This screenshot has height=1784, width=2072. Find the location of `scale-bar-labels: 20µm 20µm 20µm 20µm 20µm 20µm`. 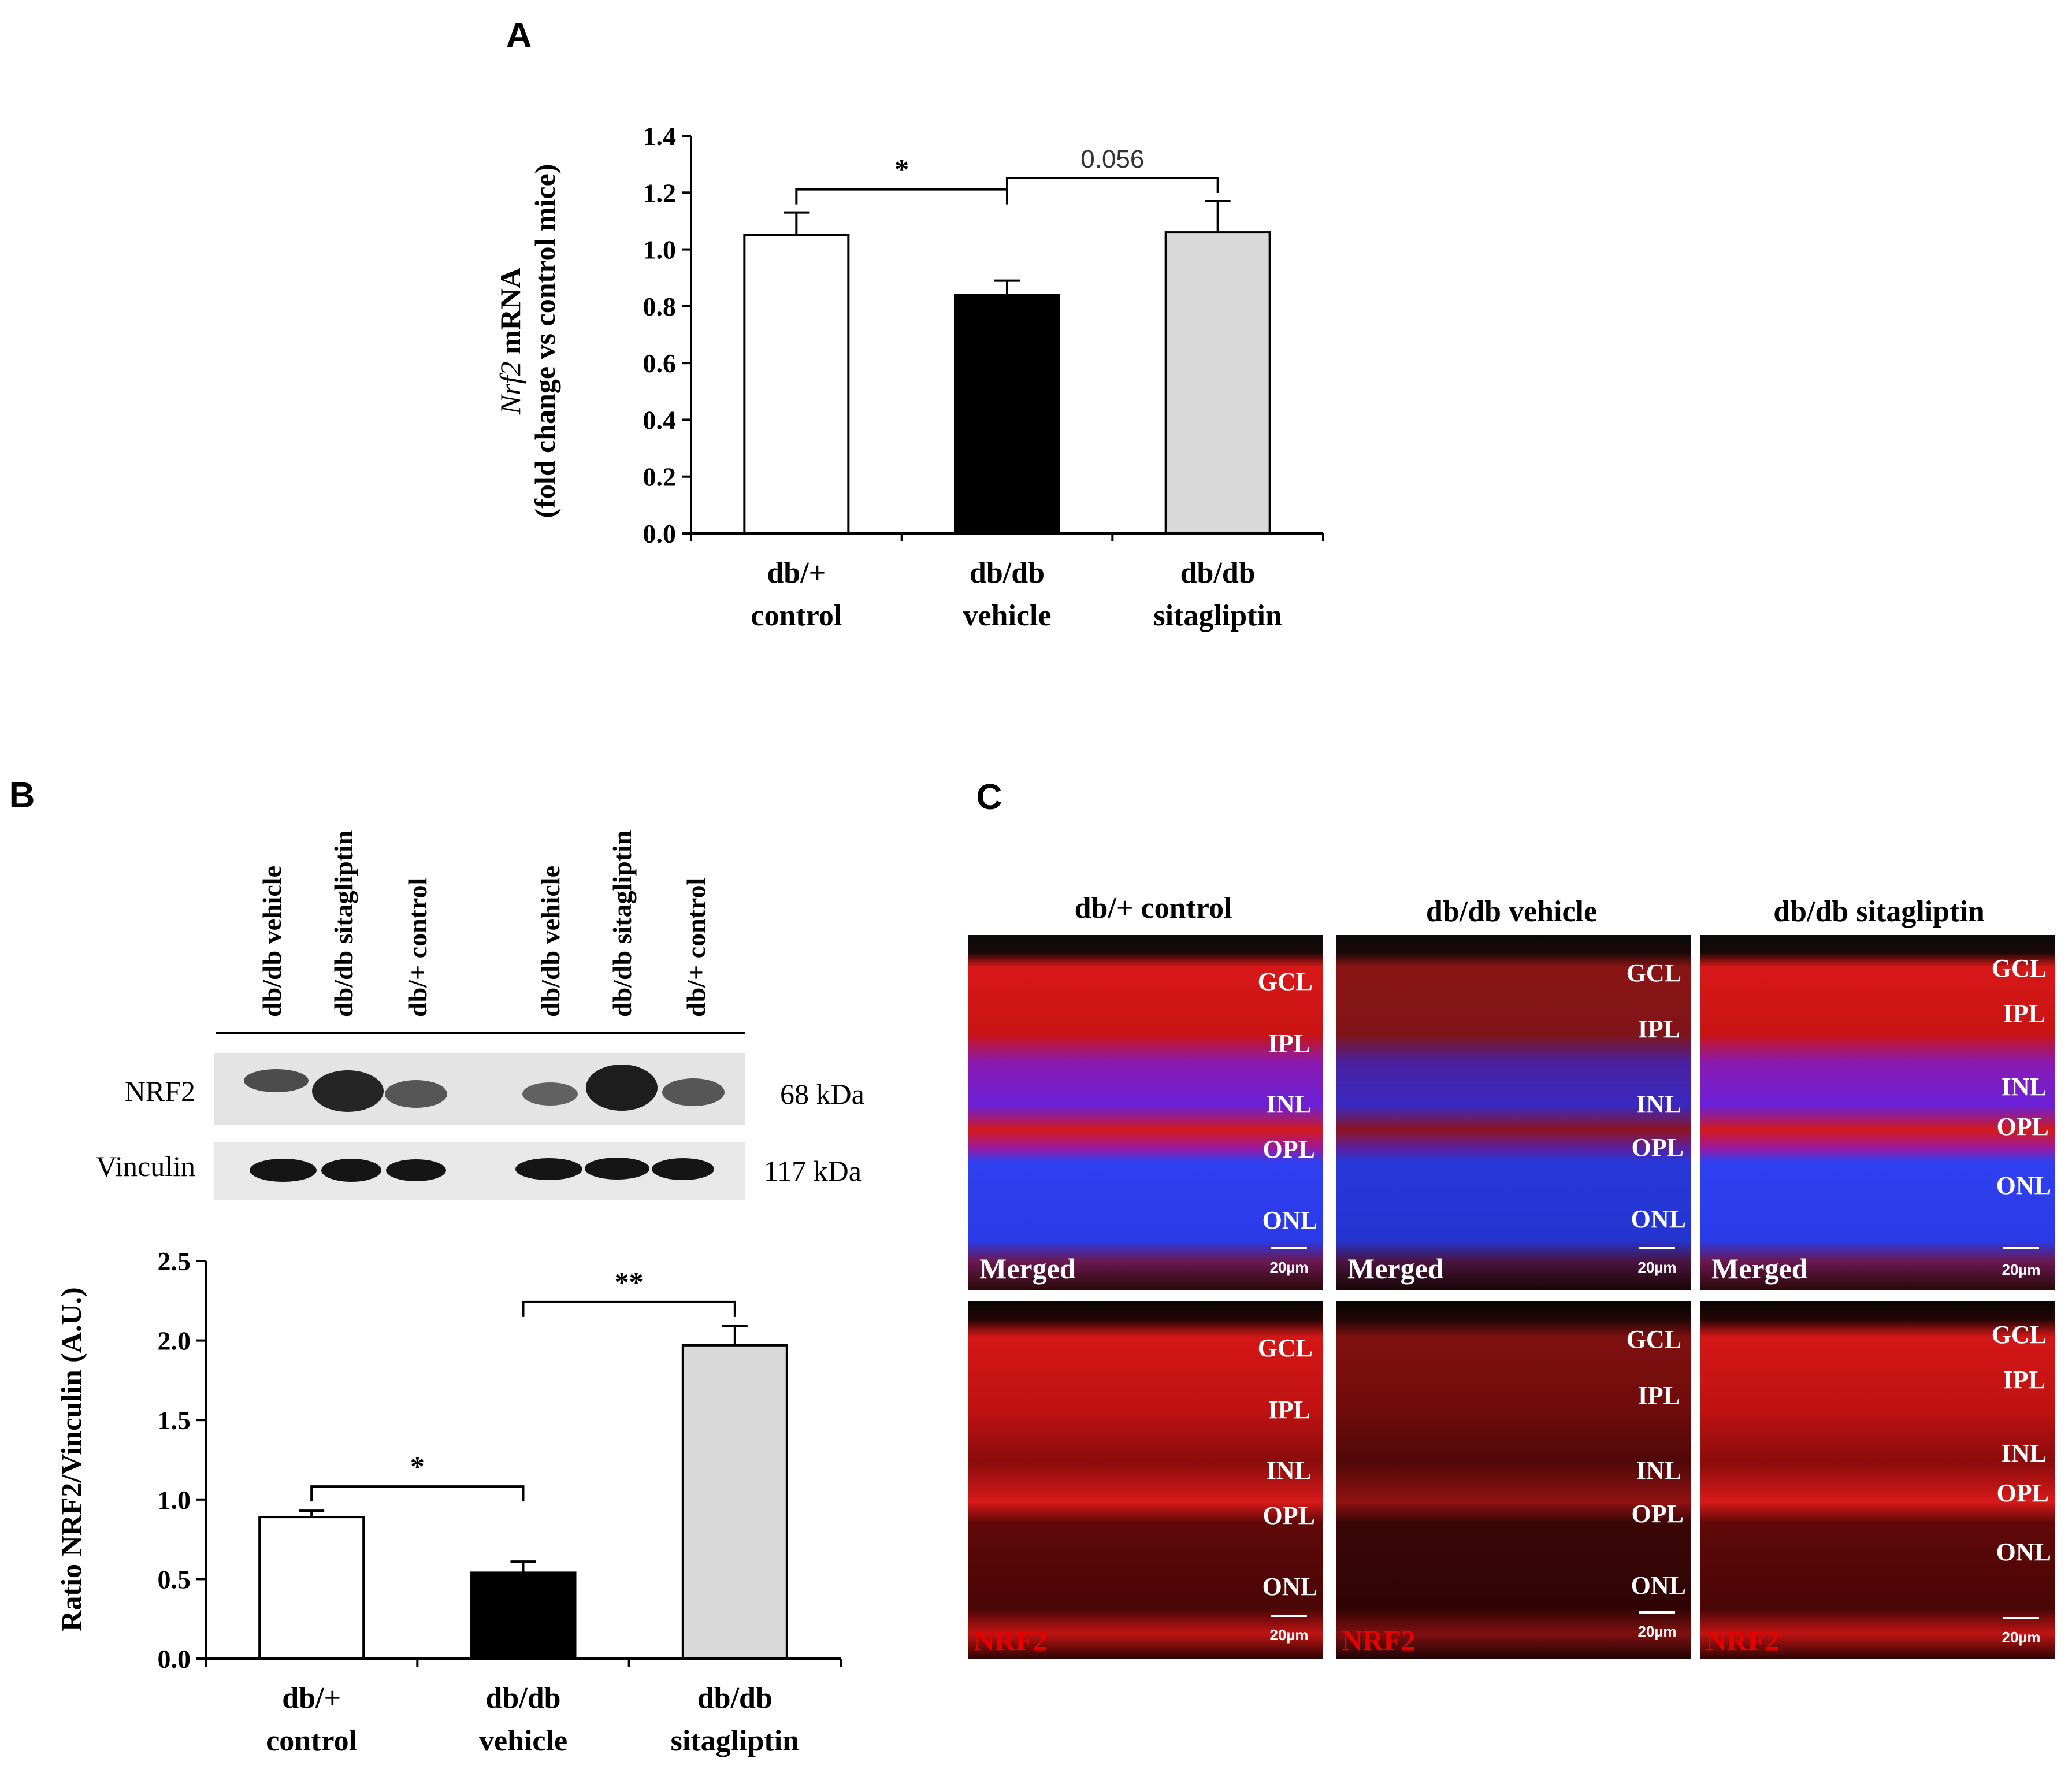

scale-bar-labels: 20µm 20µm 20µm 20µm 20µm 20µm is located at coordinates (1654, 1452).